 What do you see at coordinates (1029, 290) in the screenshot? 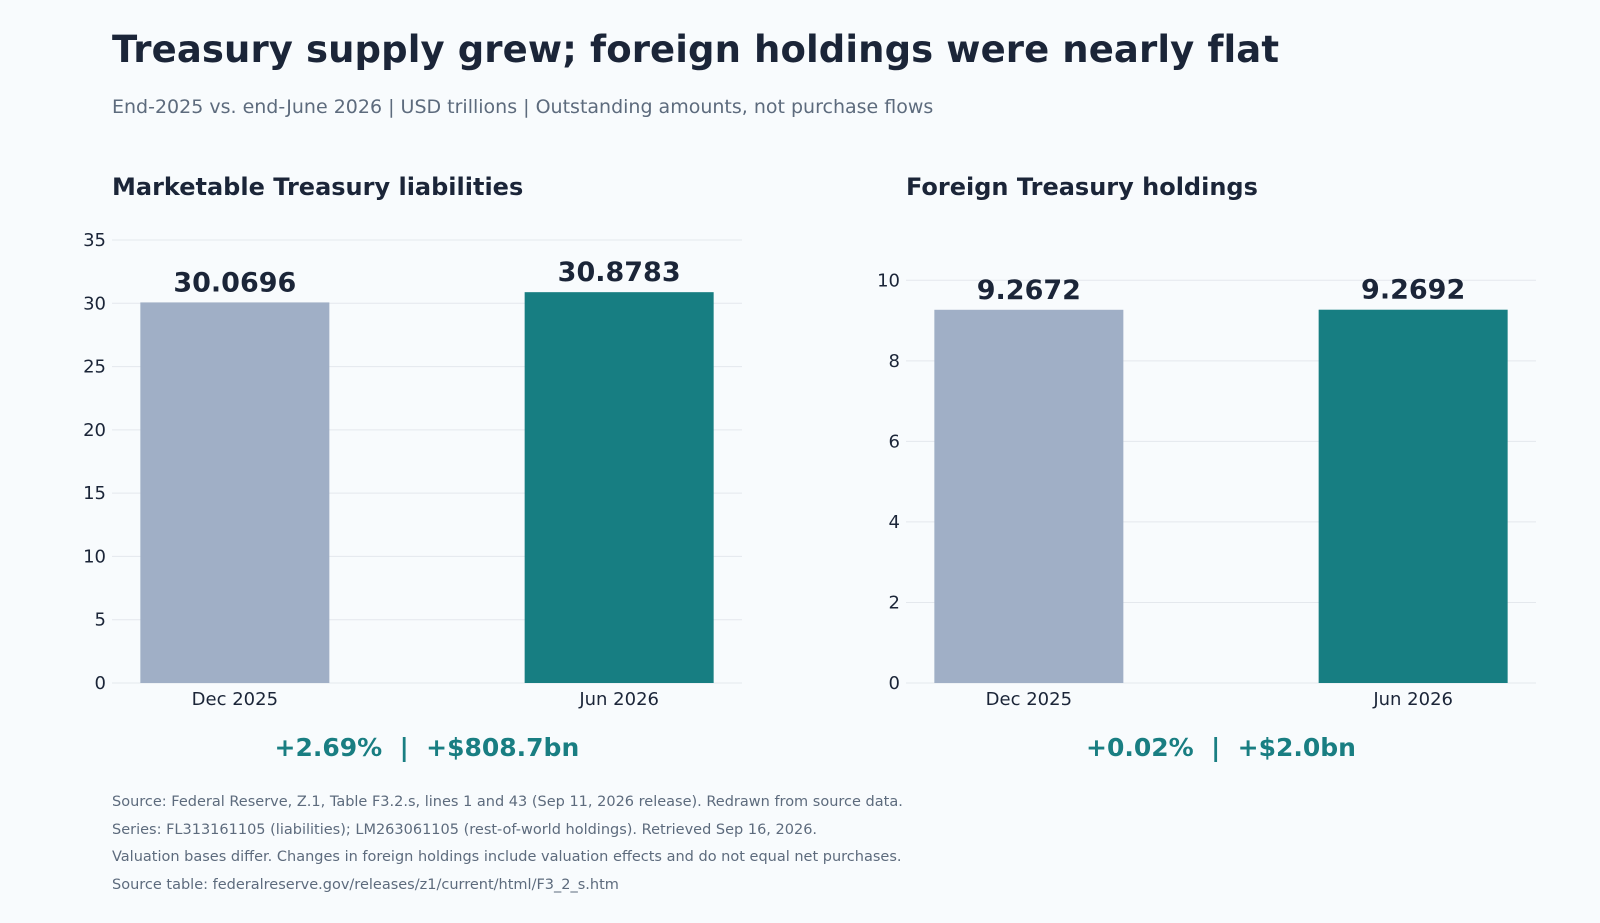
I see `value-label: 9.2672` at bounding box center [1029, 290].